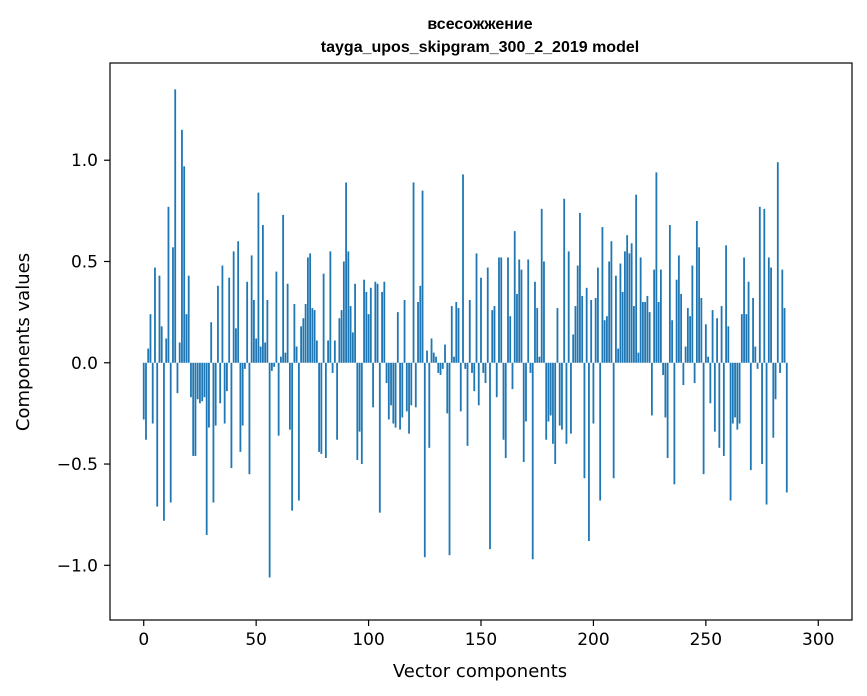 The height and width of the screenshot is (696, 867). I want to click on x-tick-label: 300, so click(818, 640).